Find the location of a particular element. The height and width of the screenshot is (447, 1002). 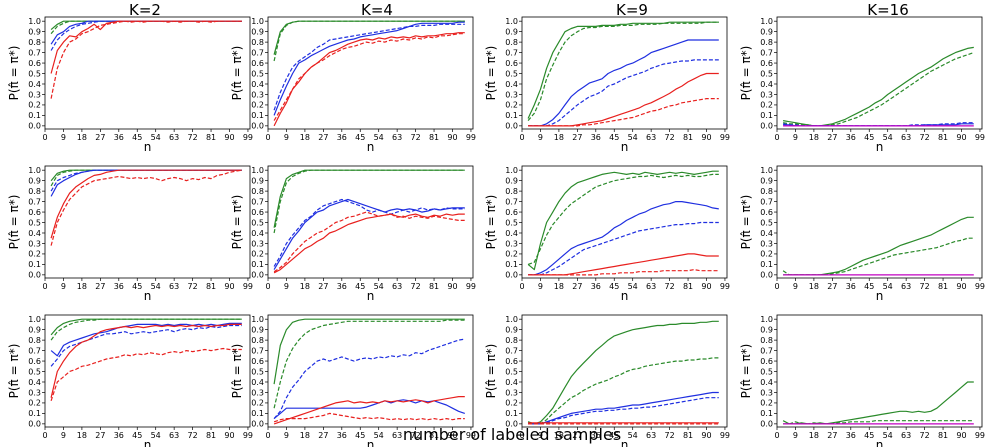

x-tick-label: 63 is located at coordinates (651, 435).